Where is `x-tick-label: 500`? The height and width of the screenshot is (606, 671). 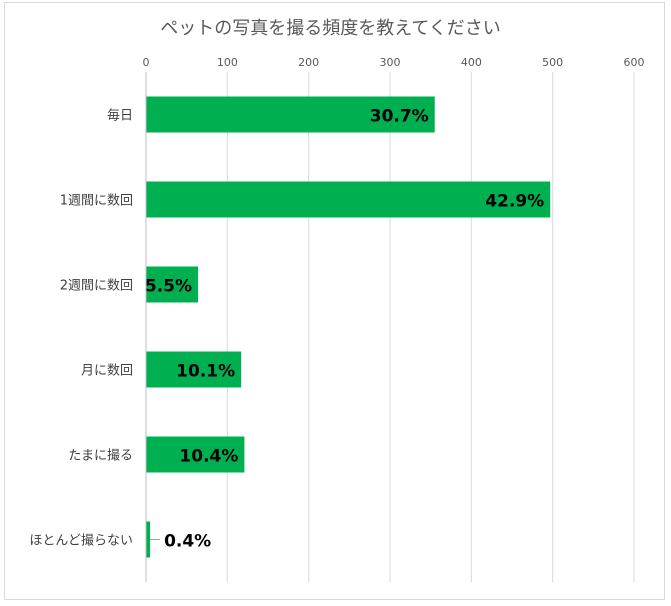
x-tick-label: 500 is located at coordinates (552, 62).